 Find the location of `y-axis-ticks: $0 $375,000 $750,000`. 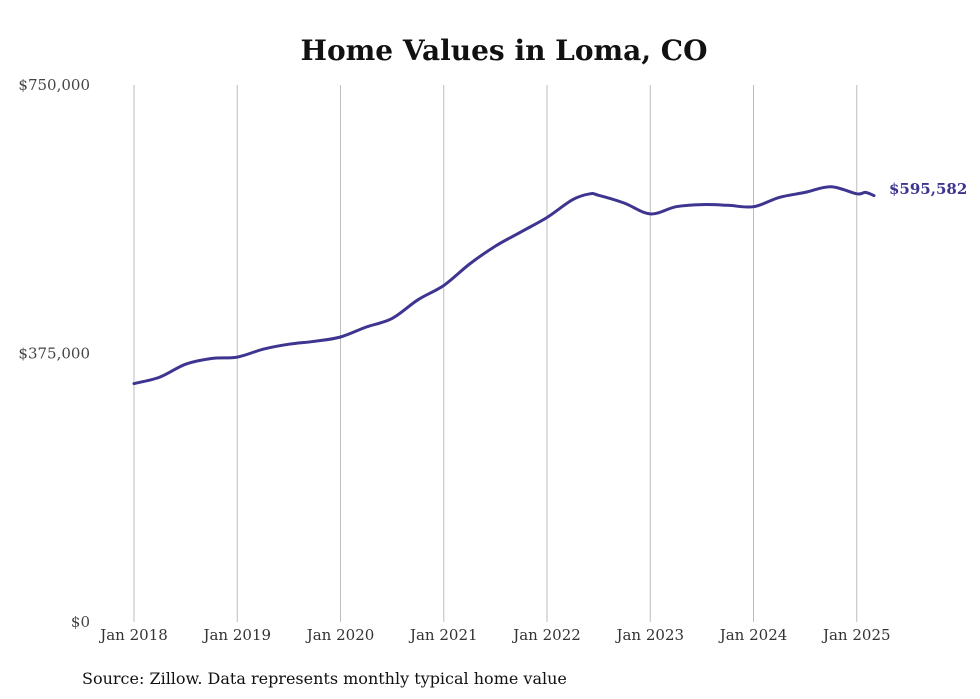

y-axis-ticks: $0 $375,000 $750,000 is located at coordinates (54, 353).